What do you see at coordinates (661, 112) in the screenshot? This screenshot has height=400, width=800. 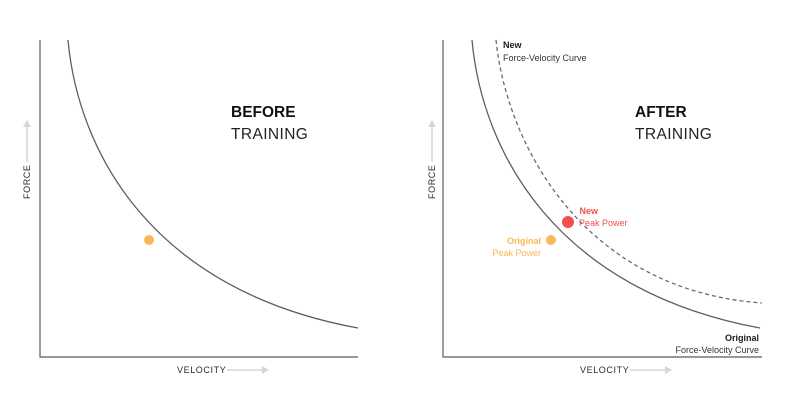 I see `right-title-bold: AFTER` at bounding box center [661, 112].